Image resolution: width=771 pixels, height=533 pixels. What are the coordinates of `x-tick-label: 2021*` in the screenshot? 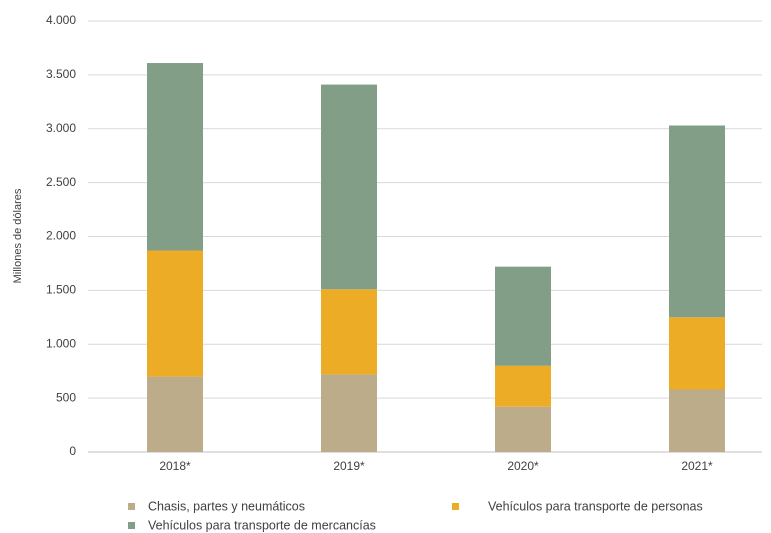 It's located at (697, 466).